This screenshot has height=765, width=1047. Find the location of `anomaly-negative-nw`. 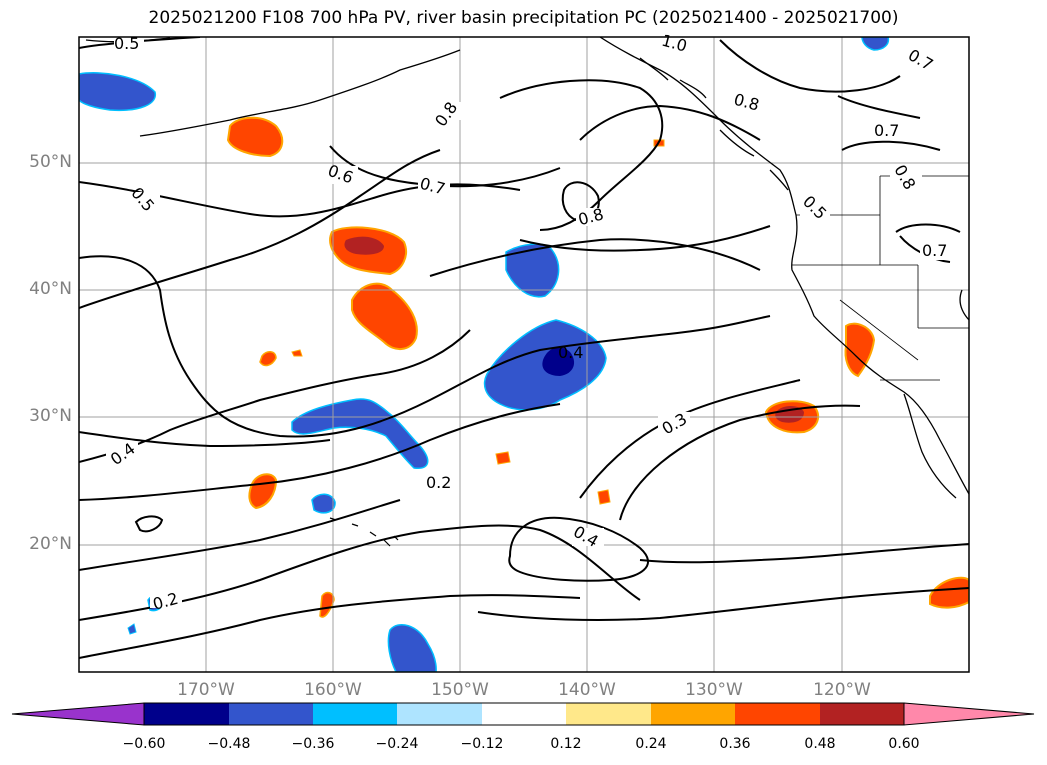

anomaly-negative-nw is located at coordinates (117, 92).